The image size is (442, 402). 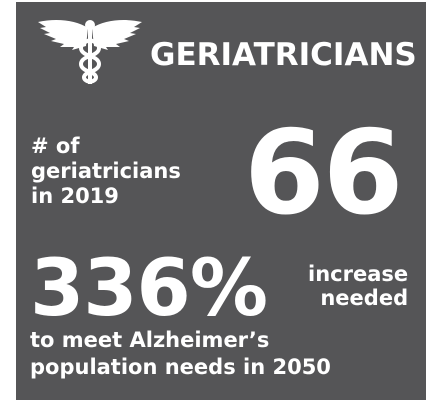 What do you see at coordinates (148, 289) in the screenshot?
I see `increase-percent-value: 336%` at bounding box center [148, 289].